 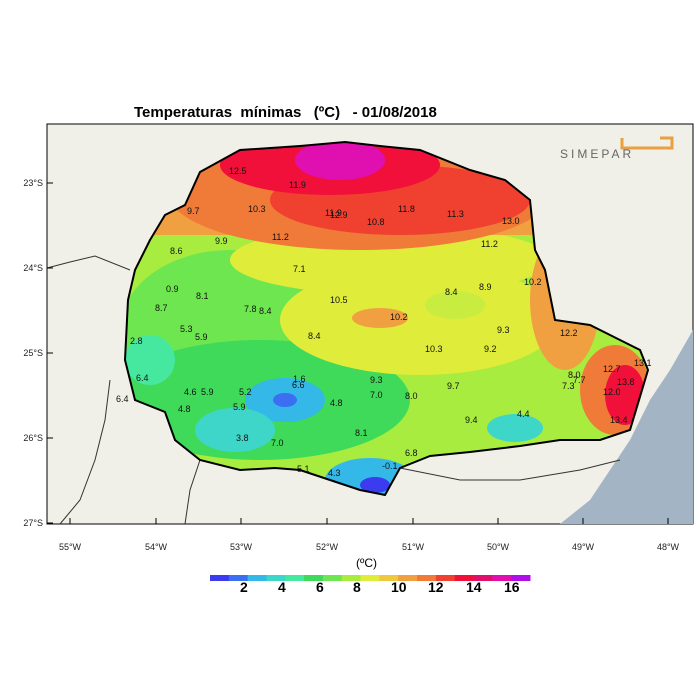 What do you see at coordinates (192, 492) in the screenshot?
I see `border-santa-catarina` at bounding box center [192, 492].